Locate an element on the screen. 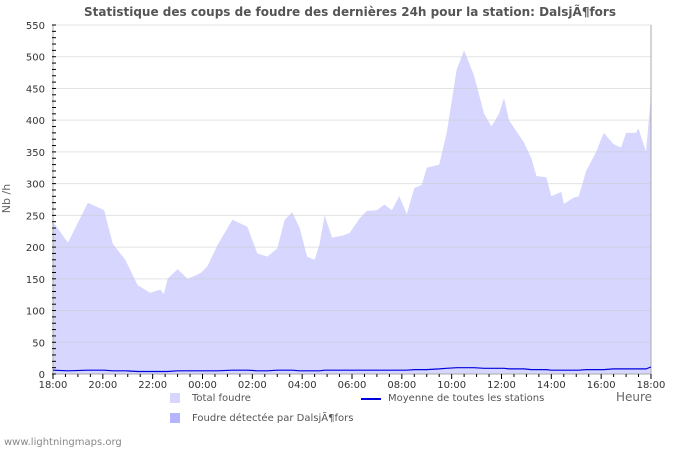 The image size is (700, 450). x-axis-label: Heure is located at coordinates (634, 397).